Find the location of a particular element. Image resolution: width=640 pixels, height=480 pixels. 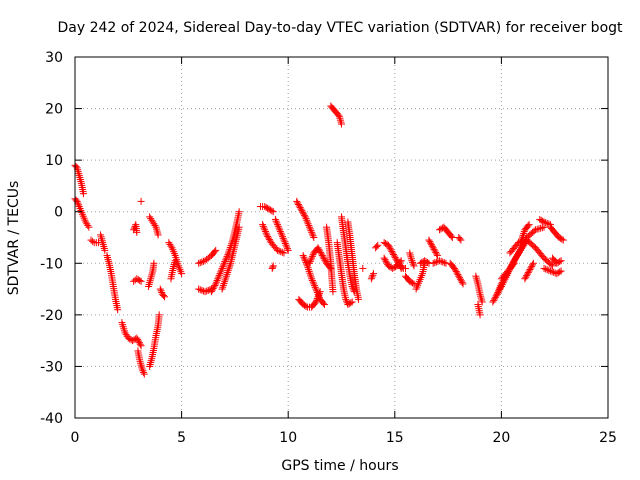

y-axis-label: SDTVAR / TECUs is located at coordinates (14, 238).